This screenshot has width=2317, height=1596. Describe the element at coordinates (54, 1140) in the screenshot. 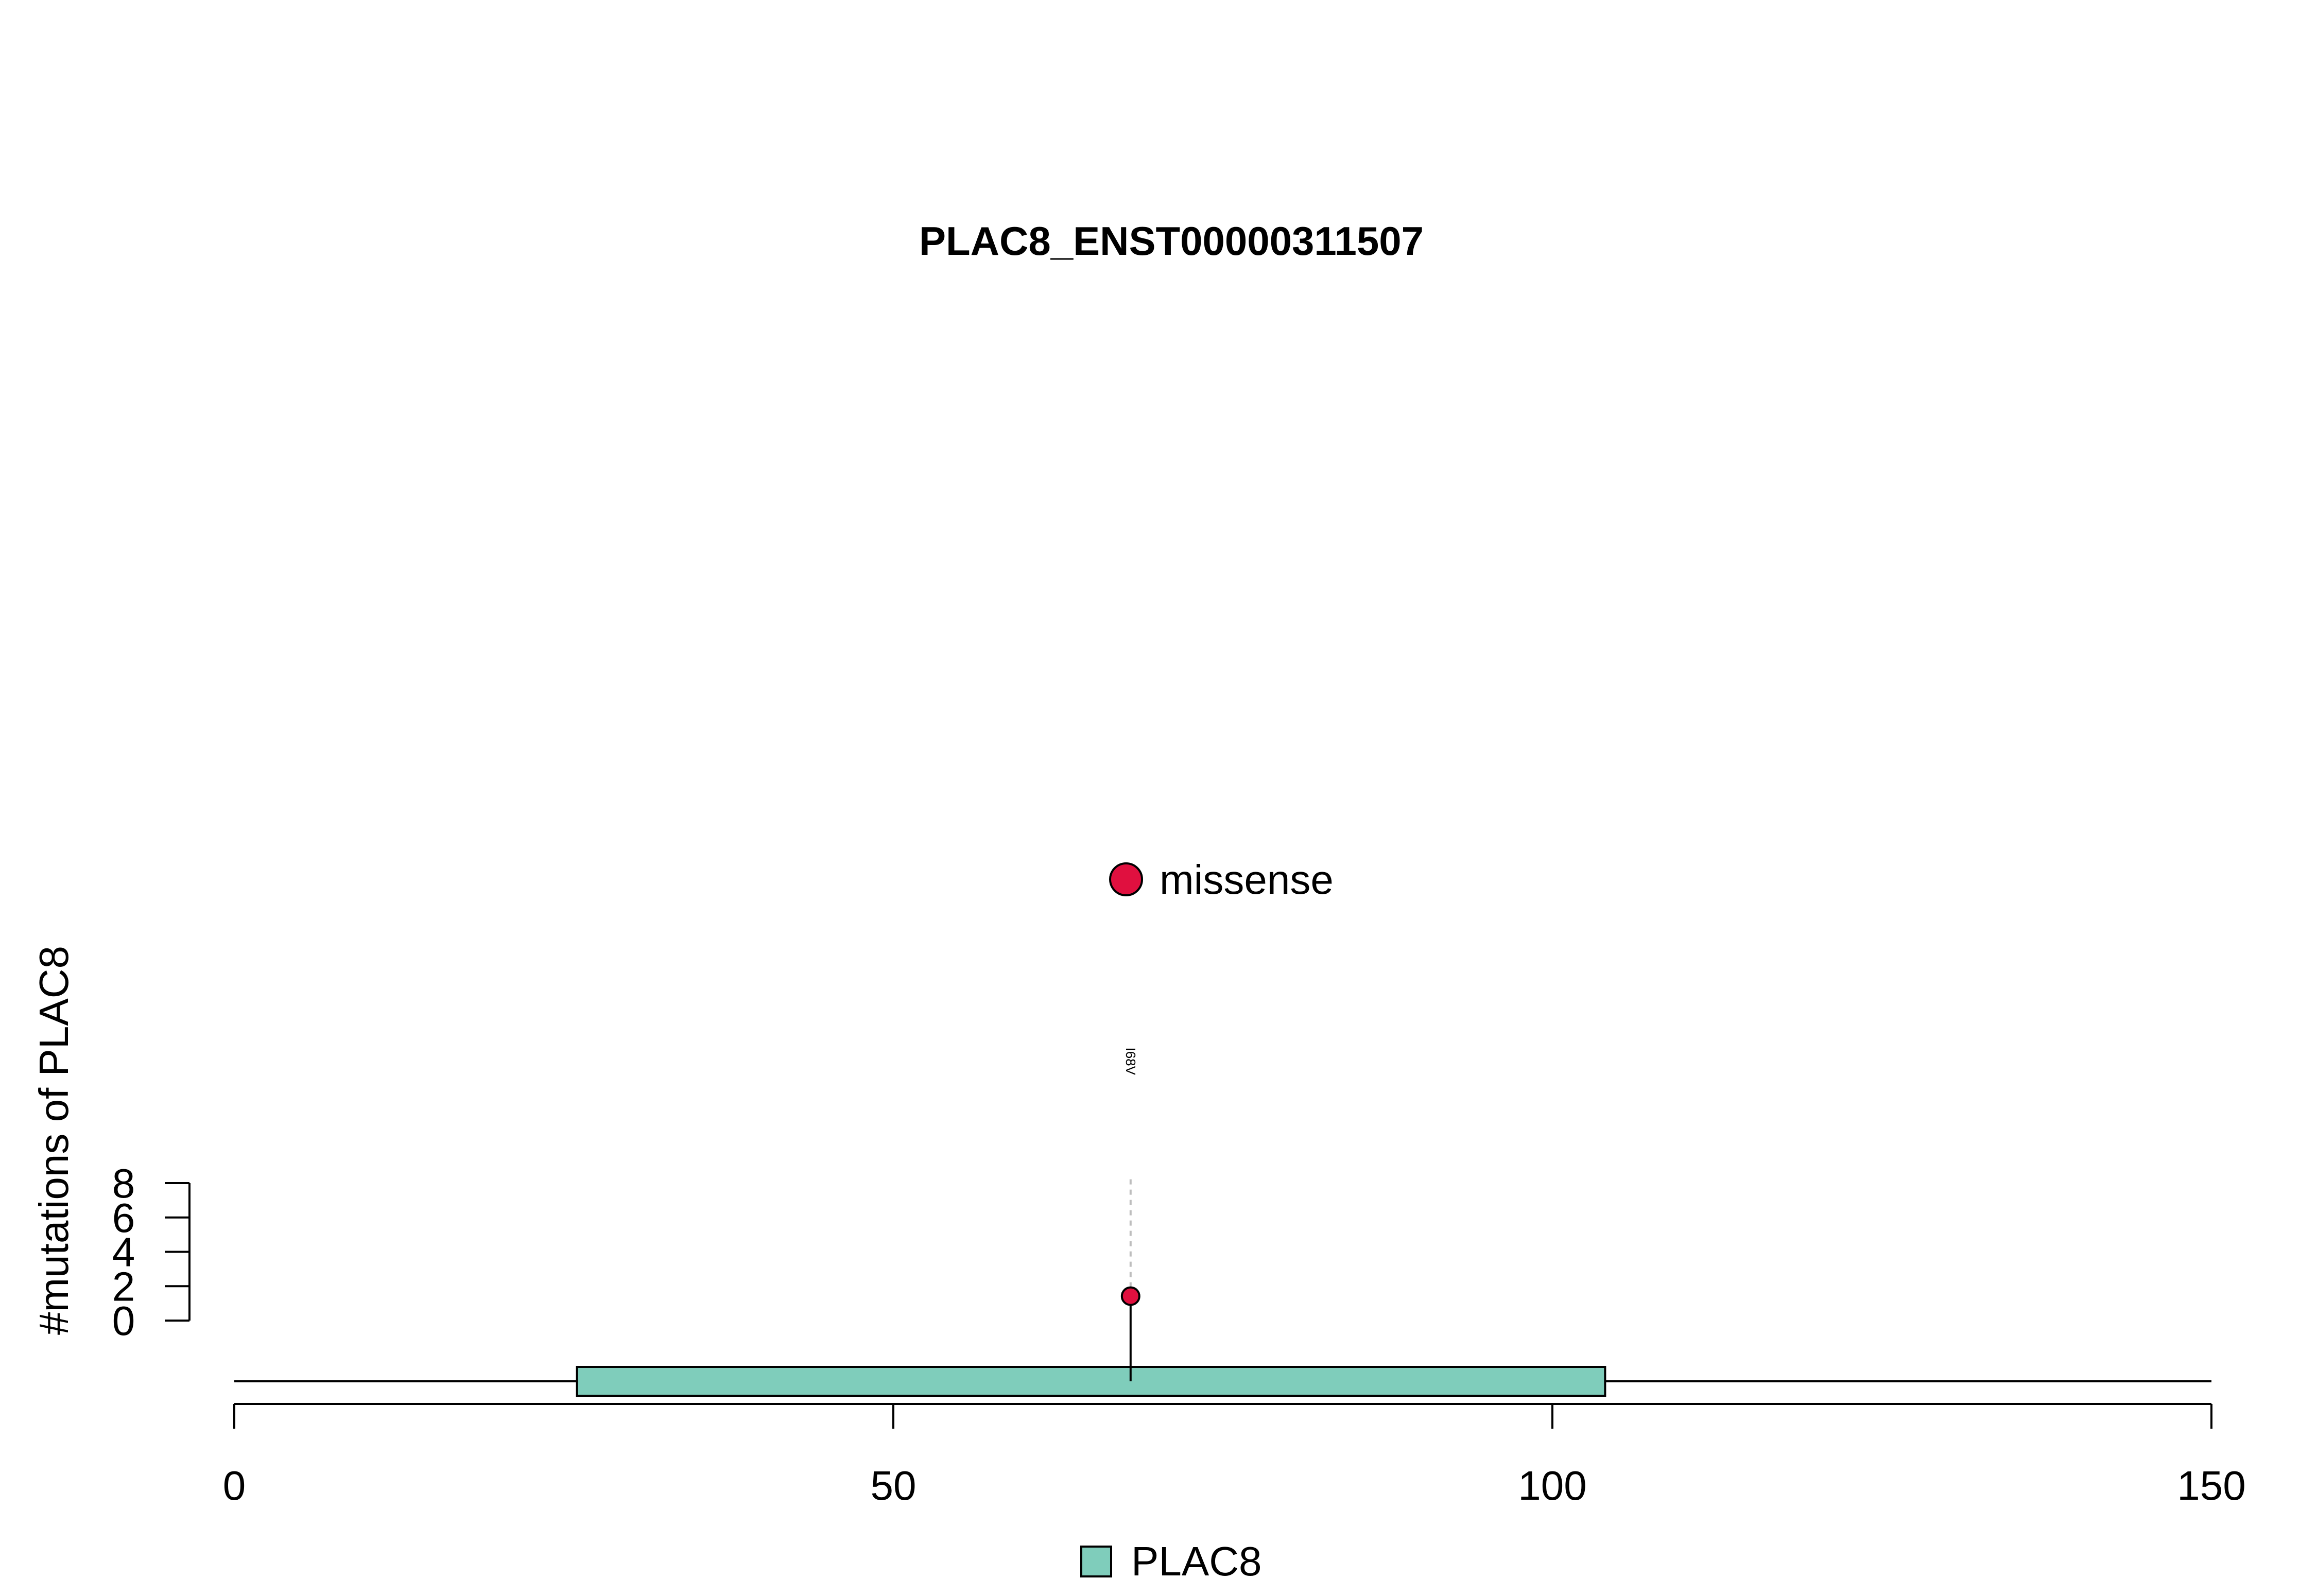

I see `y-axis-label: #mutations of PLAC8` at that location.